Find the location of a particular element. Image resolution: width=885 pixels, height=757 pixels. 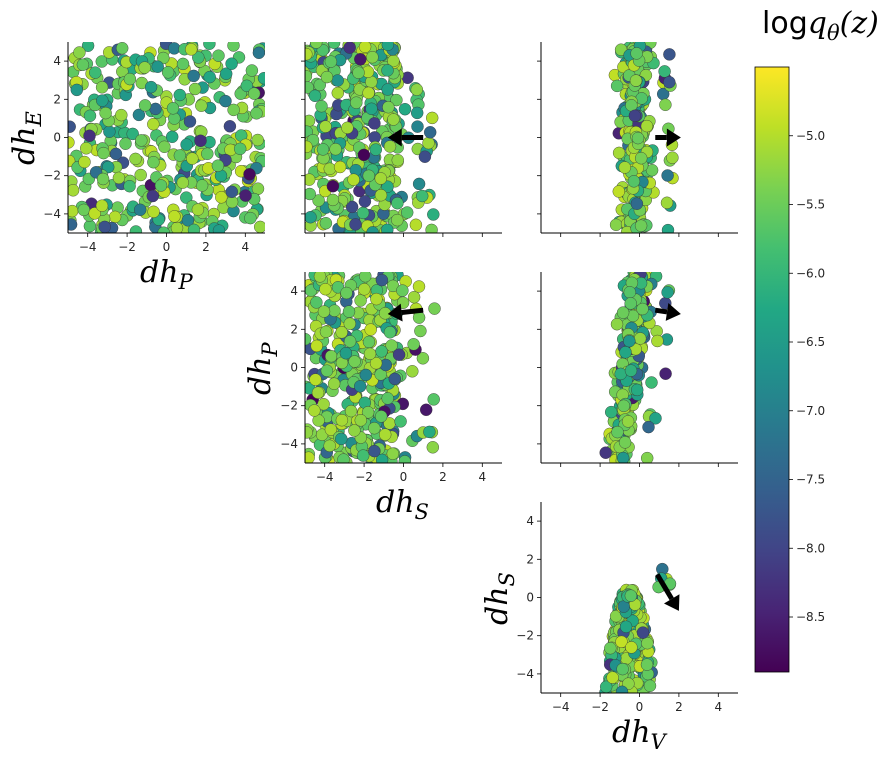

colorbar-tick-label: −5.5 is located at coordinates (810, 205).